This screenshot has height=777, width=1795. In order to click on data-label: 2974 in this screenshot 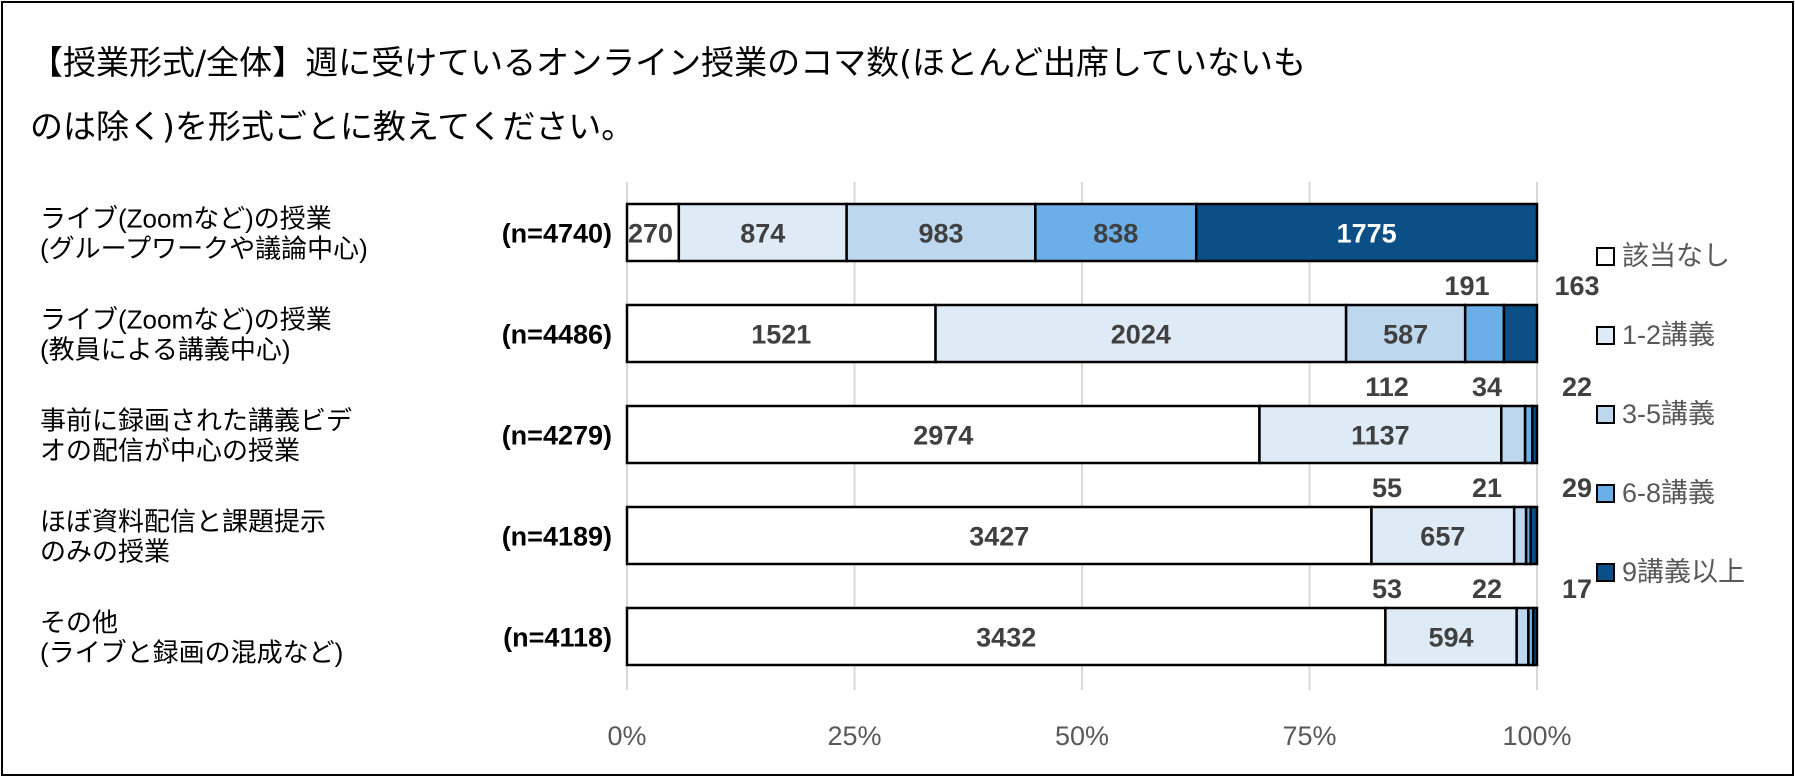, I will do `click(943, 436)`.